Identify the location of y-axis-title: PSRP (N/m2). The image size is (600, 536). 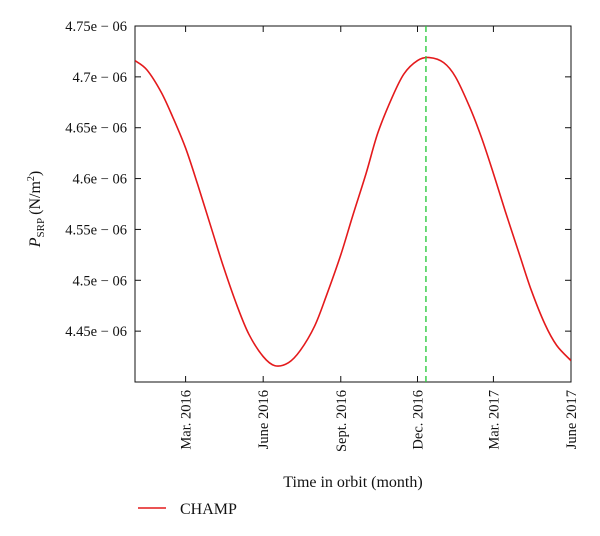
(36, 209).